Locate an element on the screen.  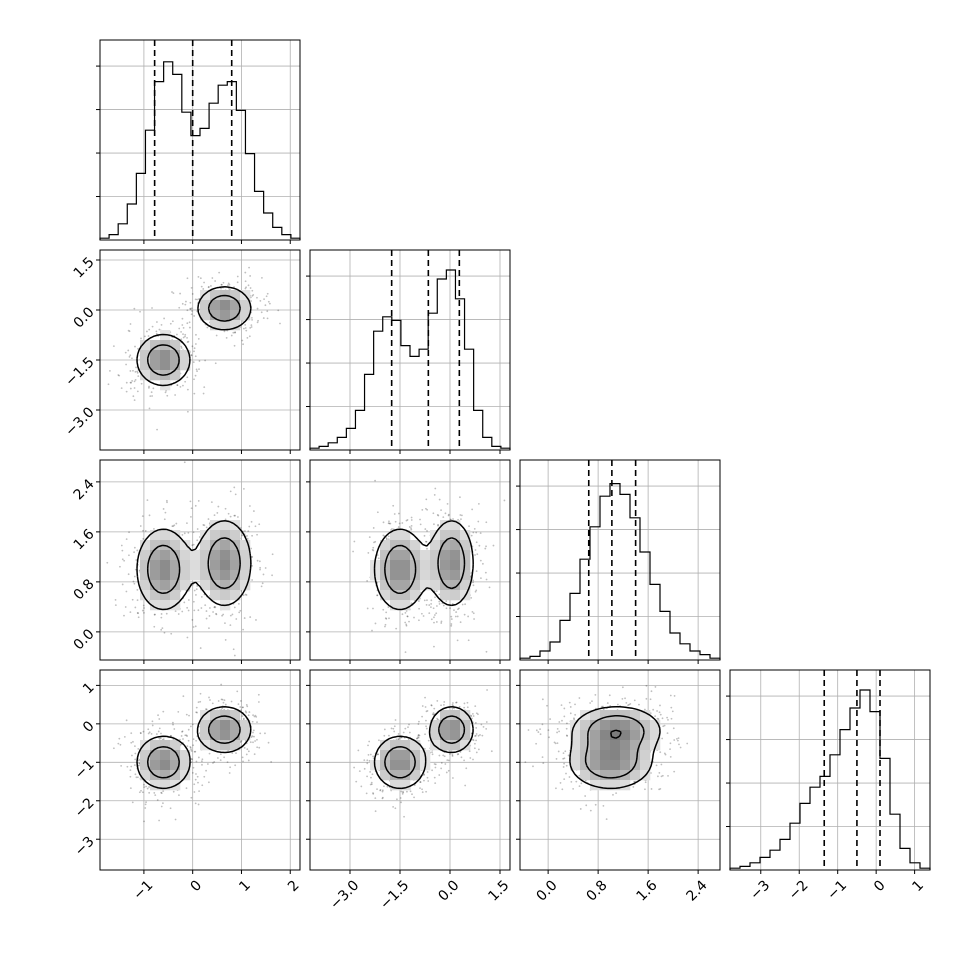
y-tick-label: 1 is located at coordinates (89, 689).